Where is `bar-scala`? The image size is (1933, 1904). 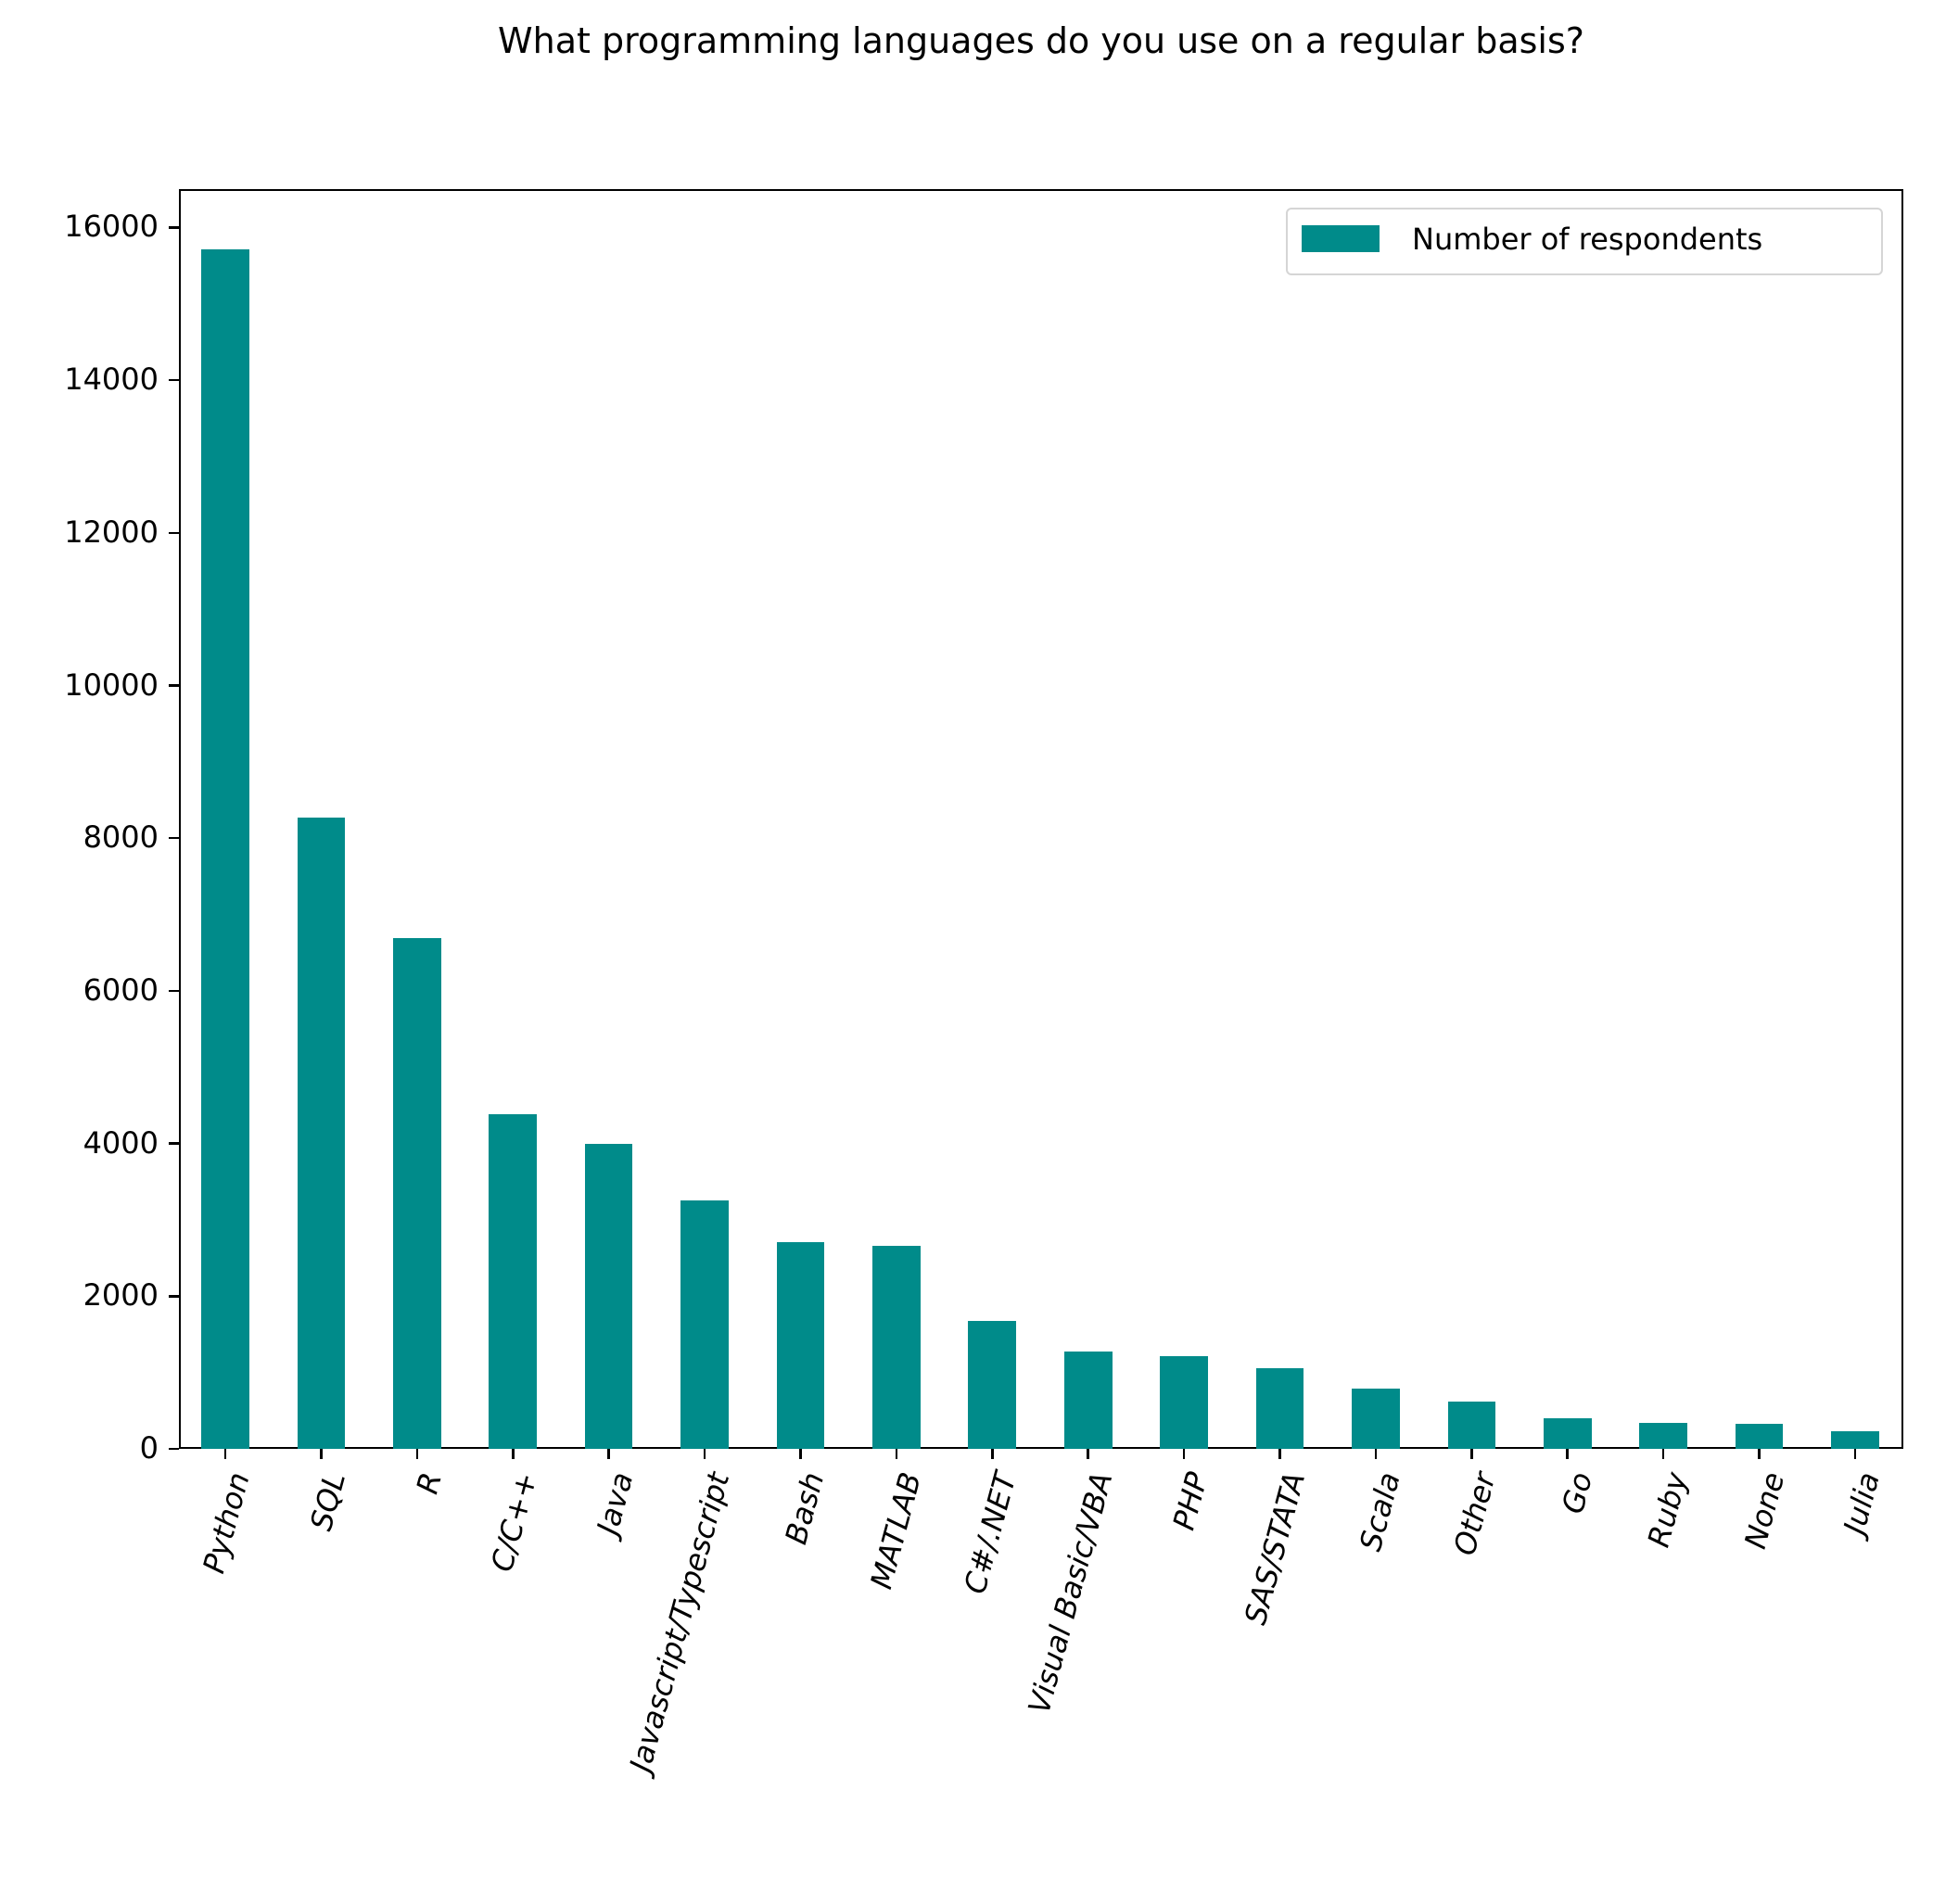 bar-scala is located at coordinates (1376, 1419).